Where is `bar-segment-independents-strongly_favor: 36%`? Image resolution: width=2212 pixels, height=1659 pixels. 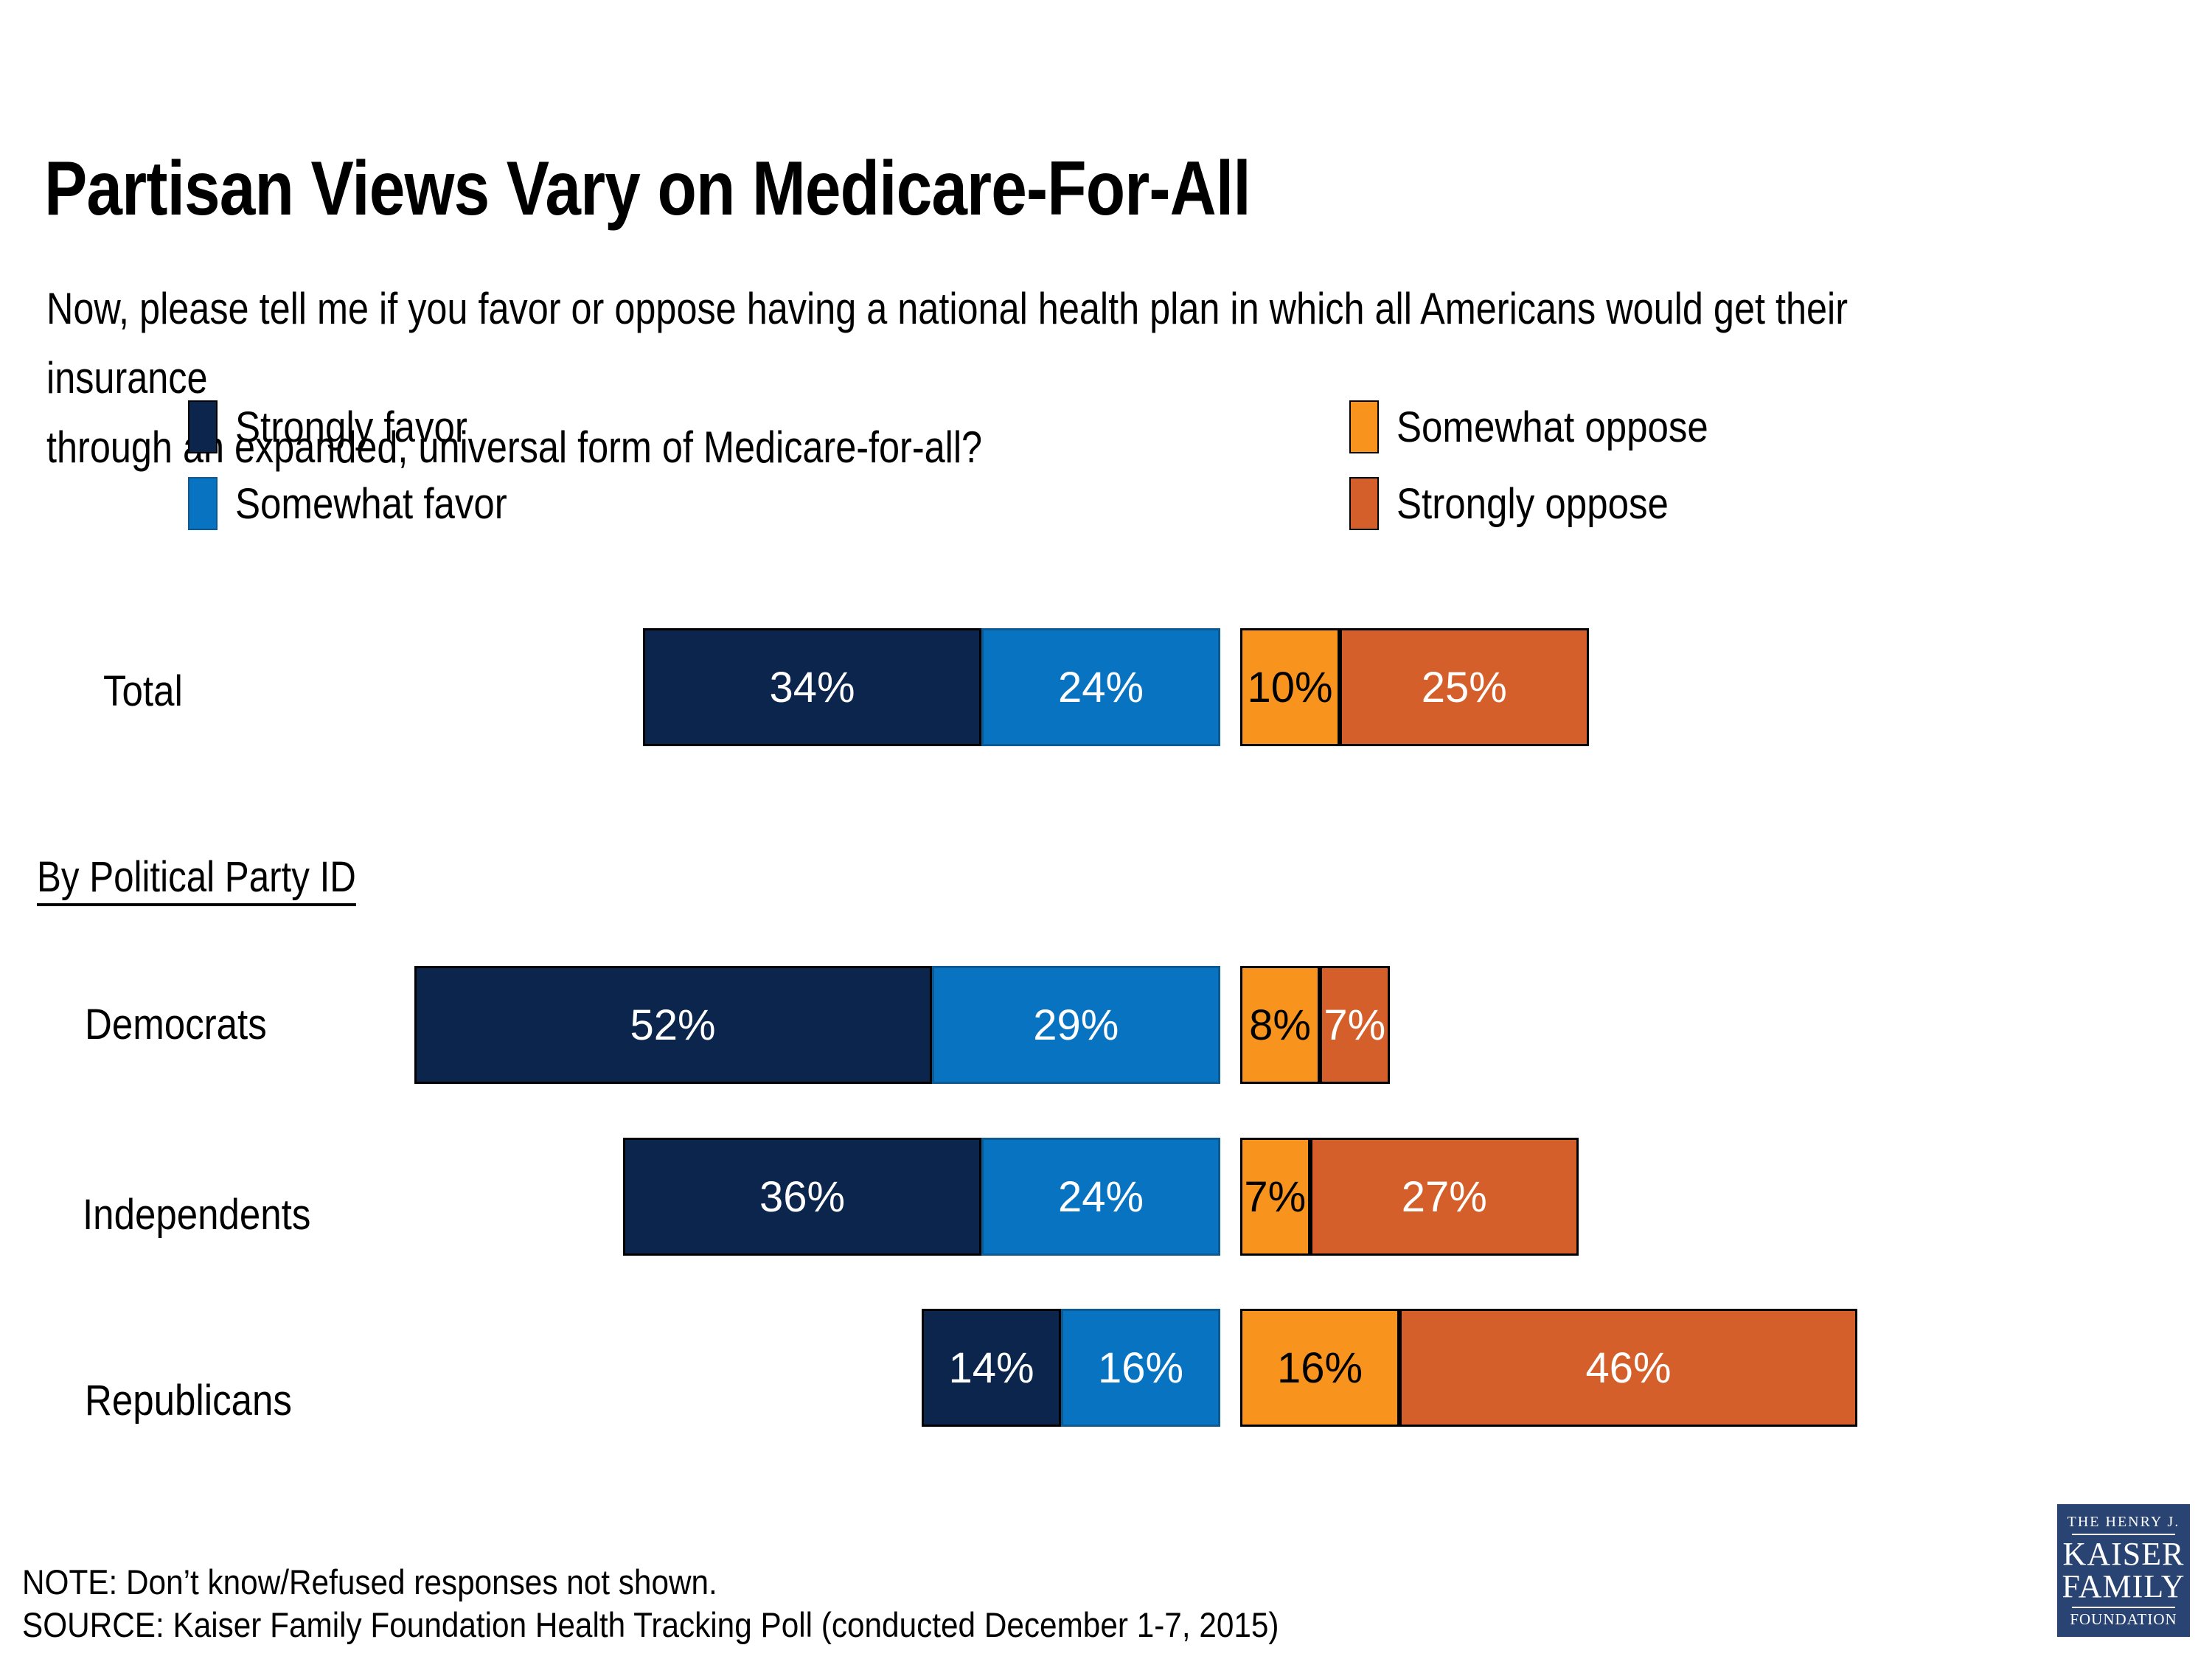
bar-segment-independents-strongly_favor: 36% is located at coordinates (802, 1197).